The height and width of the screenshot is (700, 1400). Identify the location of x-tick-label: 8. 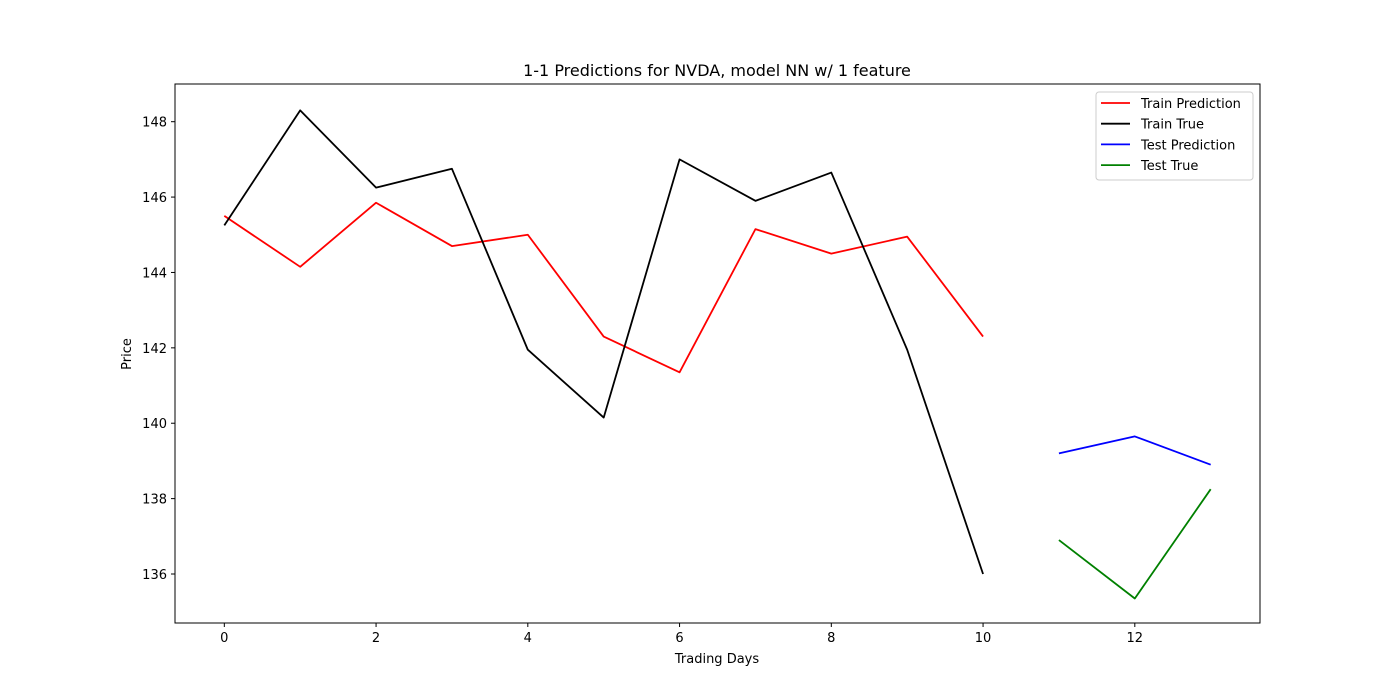
(831, 638).